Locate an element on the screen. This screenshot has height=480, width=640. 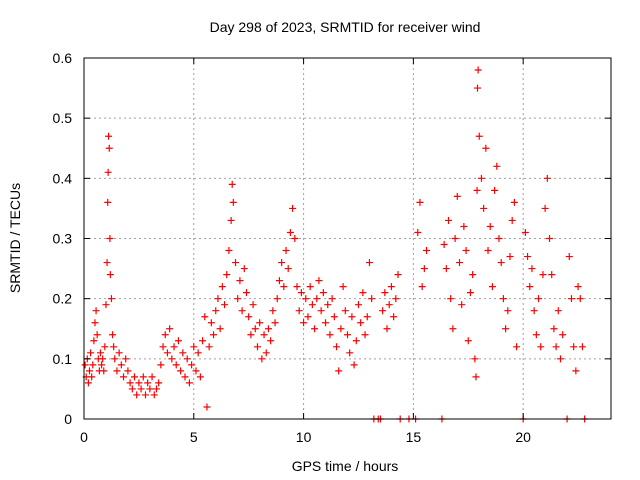
y-tick-label: 0.6 is located at coordinates (63, 58).